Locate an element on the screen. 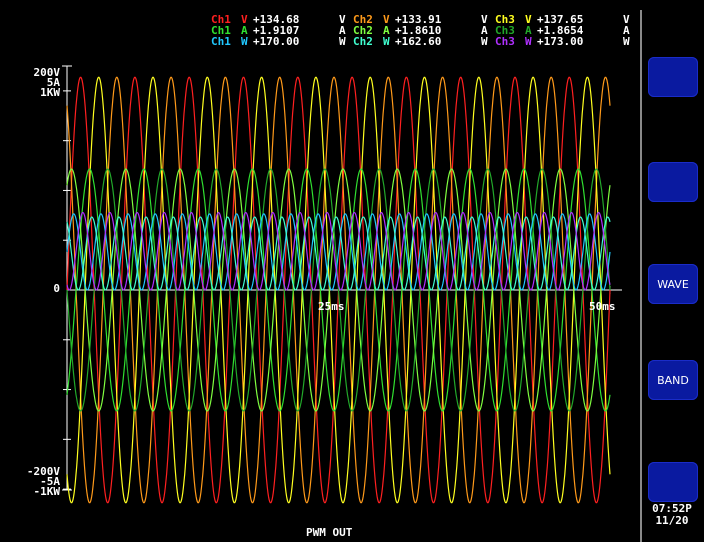  readout-value: +1.8654 is located at coordinates (560, 30).